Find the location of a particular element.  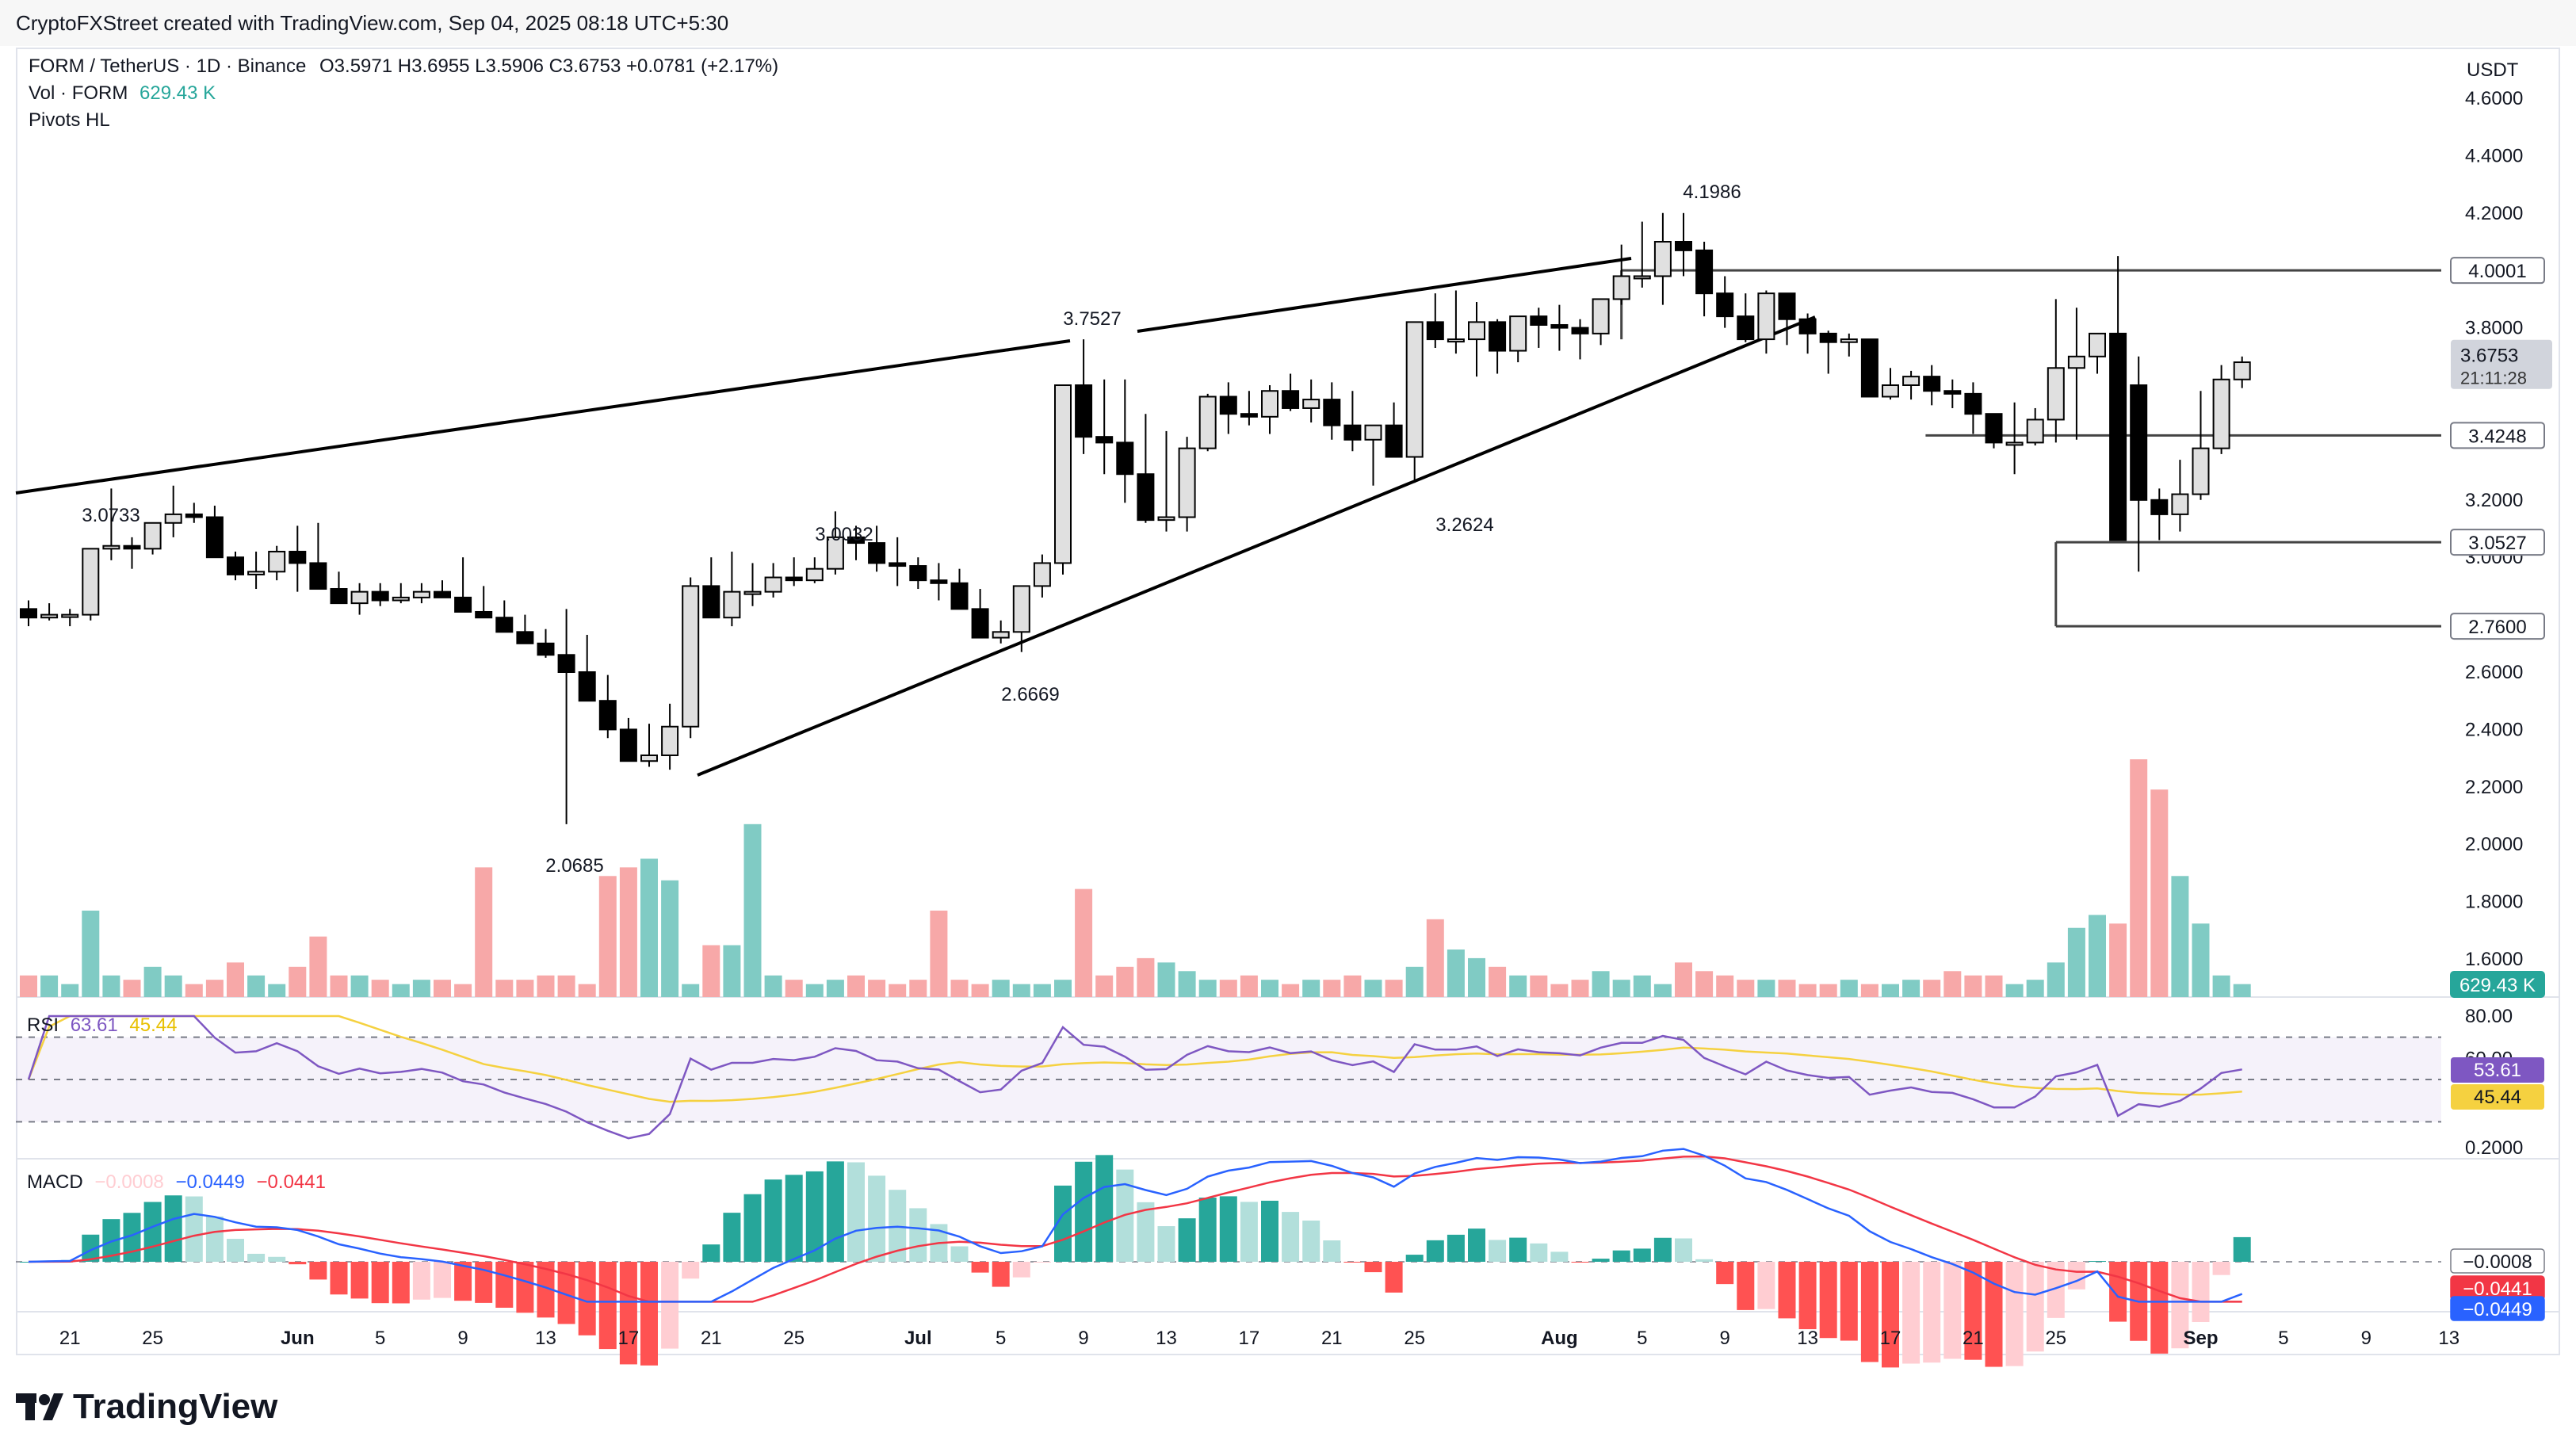

rsi-legend: RSI 63.61 45.44 is located at coordinates (102, 1025).